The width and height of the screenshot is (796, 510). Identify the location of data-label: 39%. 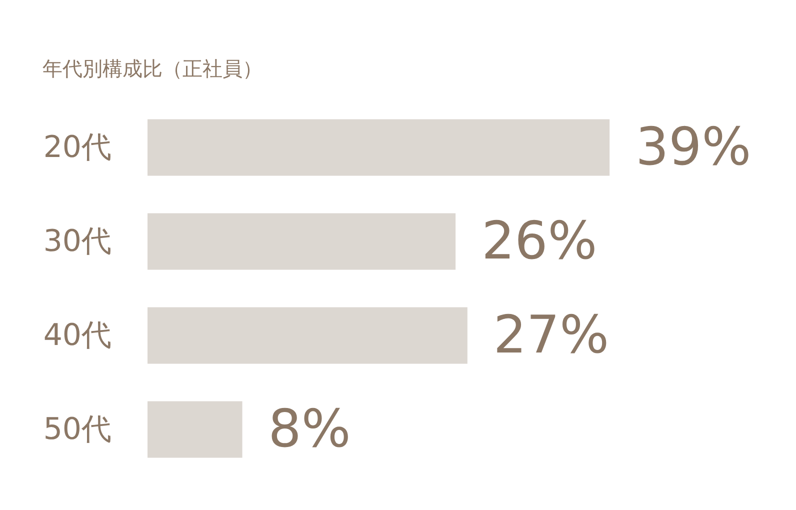
(694, 148).